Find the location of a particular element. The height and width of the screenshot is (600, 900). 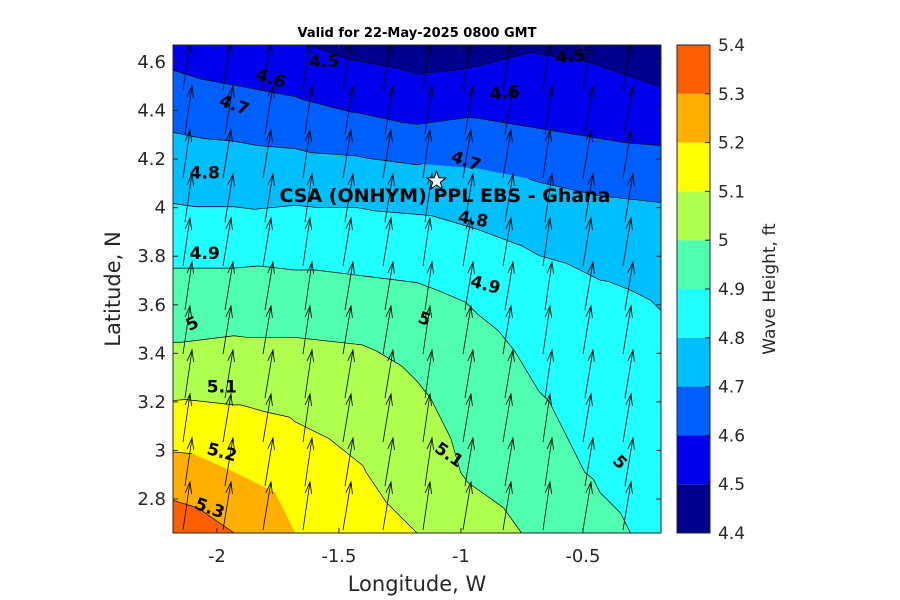

site-label: CSA (ONHYM) PPL EBS - Ghana is located at coordinates (444, 196).